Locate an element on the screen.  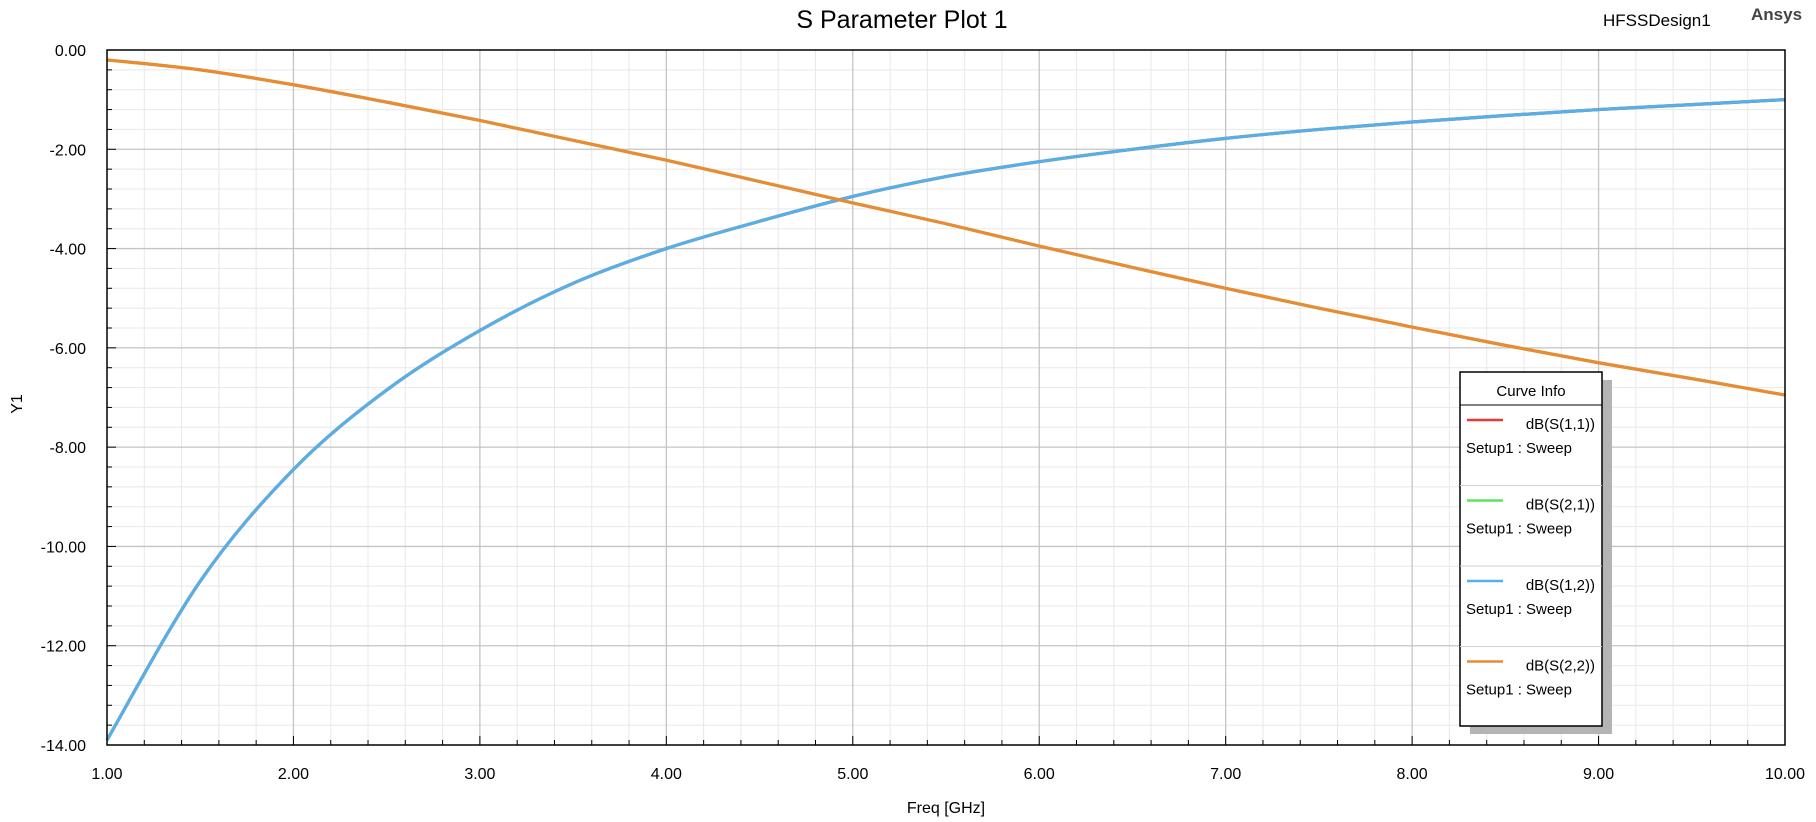
brand-logo: Ansys is located at coordinates (1776, 14).